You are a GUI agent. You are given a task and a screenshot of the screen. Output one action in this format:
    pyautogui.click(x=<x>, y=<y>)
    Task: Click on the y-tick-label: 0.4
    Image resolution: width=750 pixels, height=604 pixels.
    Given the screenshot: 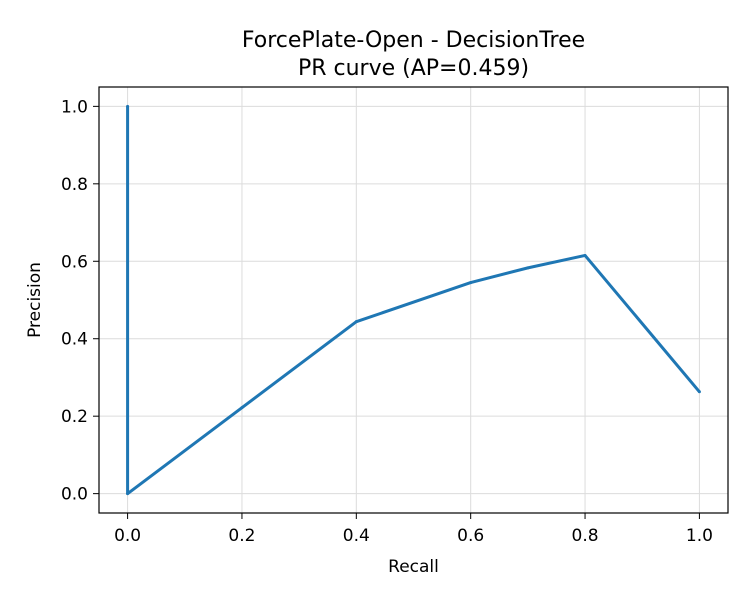 What is the action you would take?
    pyautogui.click(x=74, y=340)
    